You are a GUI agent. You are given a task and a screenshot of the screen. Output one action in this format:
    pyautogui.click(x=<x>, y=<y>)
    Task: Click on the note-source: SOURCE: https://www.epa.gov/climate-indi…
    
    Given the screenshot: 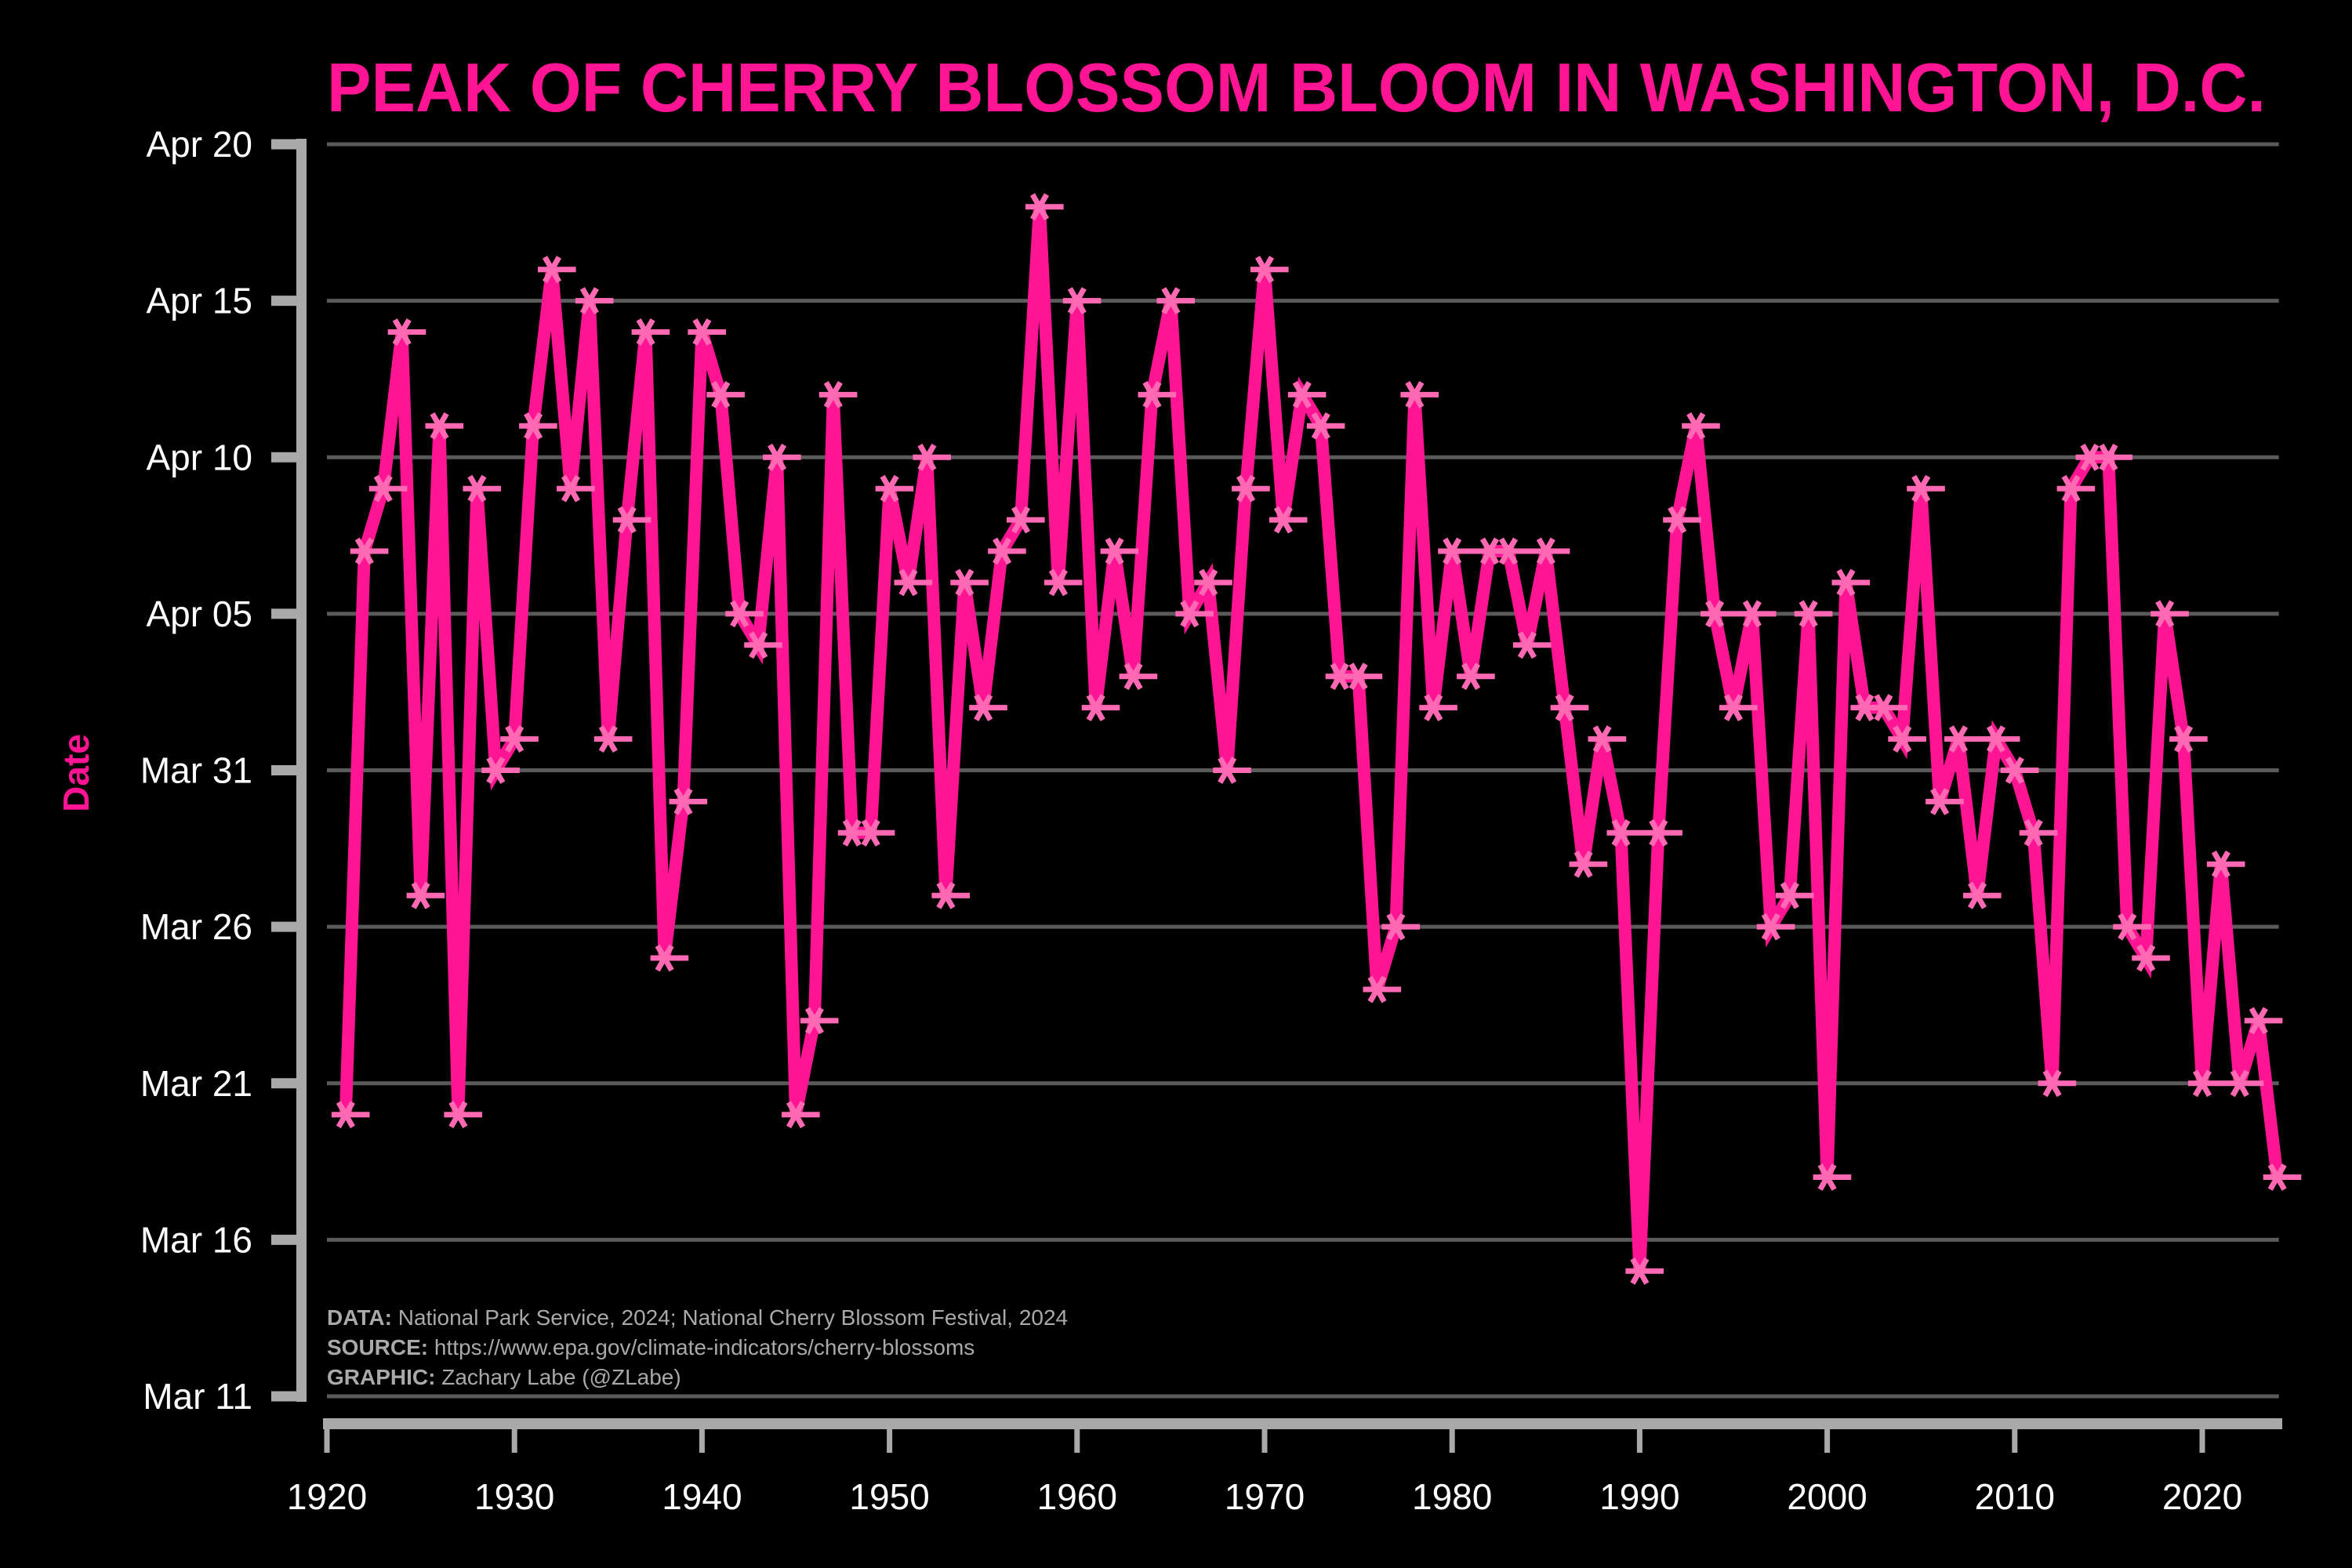 What is the action you would take?
    pyautogui.click(x=651, y=1347)
    